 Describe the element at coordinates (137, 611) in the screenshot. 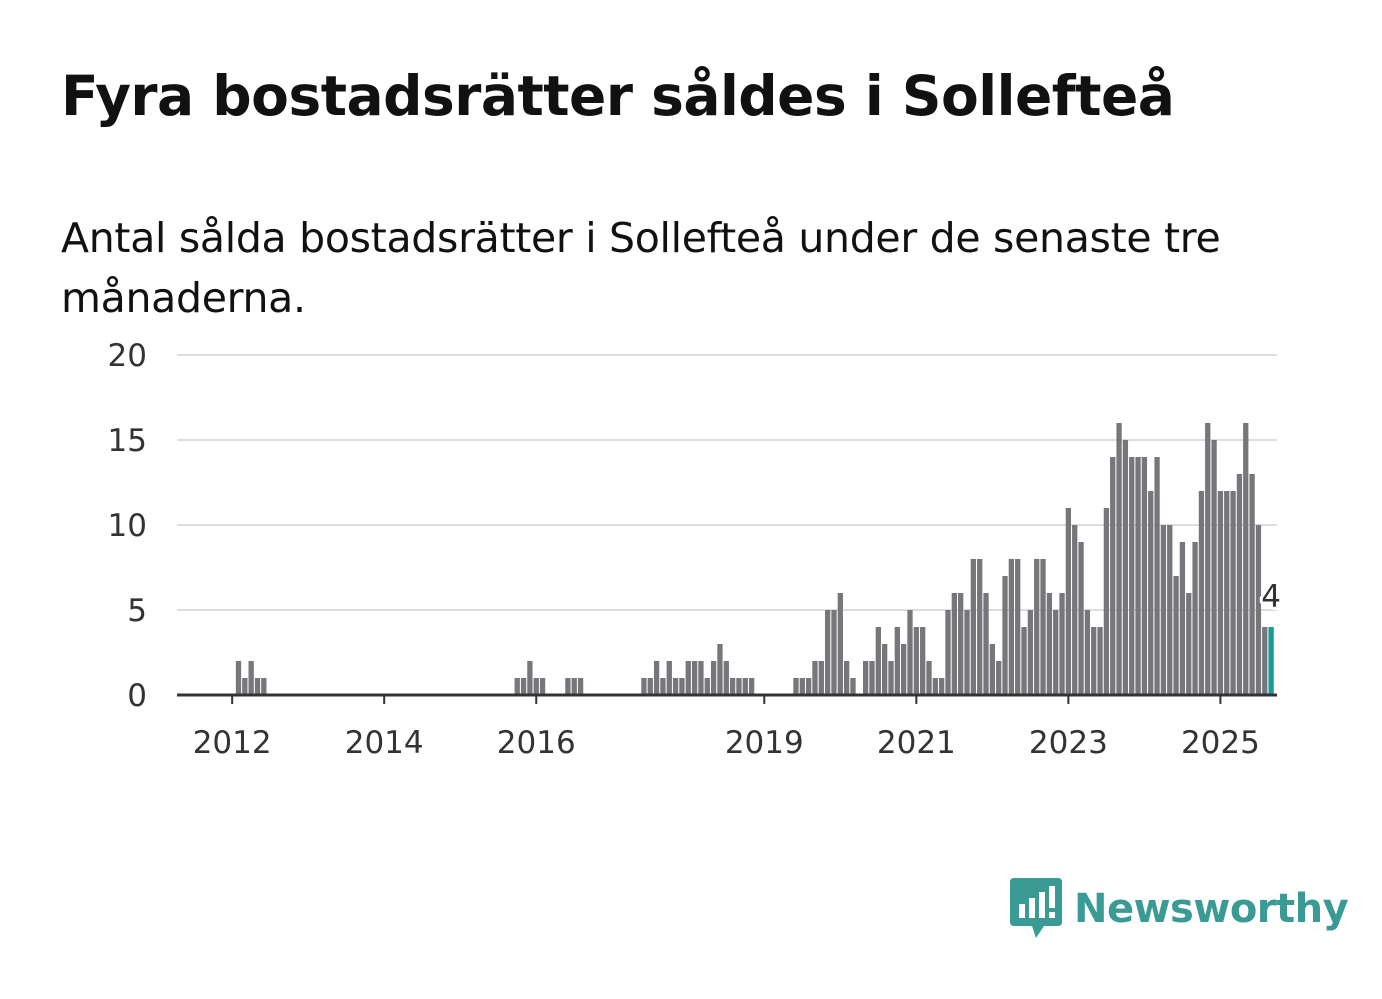

I see `y-tick-label: 5` at that location.